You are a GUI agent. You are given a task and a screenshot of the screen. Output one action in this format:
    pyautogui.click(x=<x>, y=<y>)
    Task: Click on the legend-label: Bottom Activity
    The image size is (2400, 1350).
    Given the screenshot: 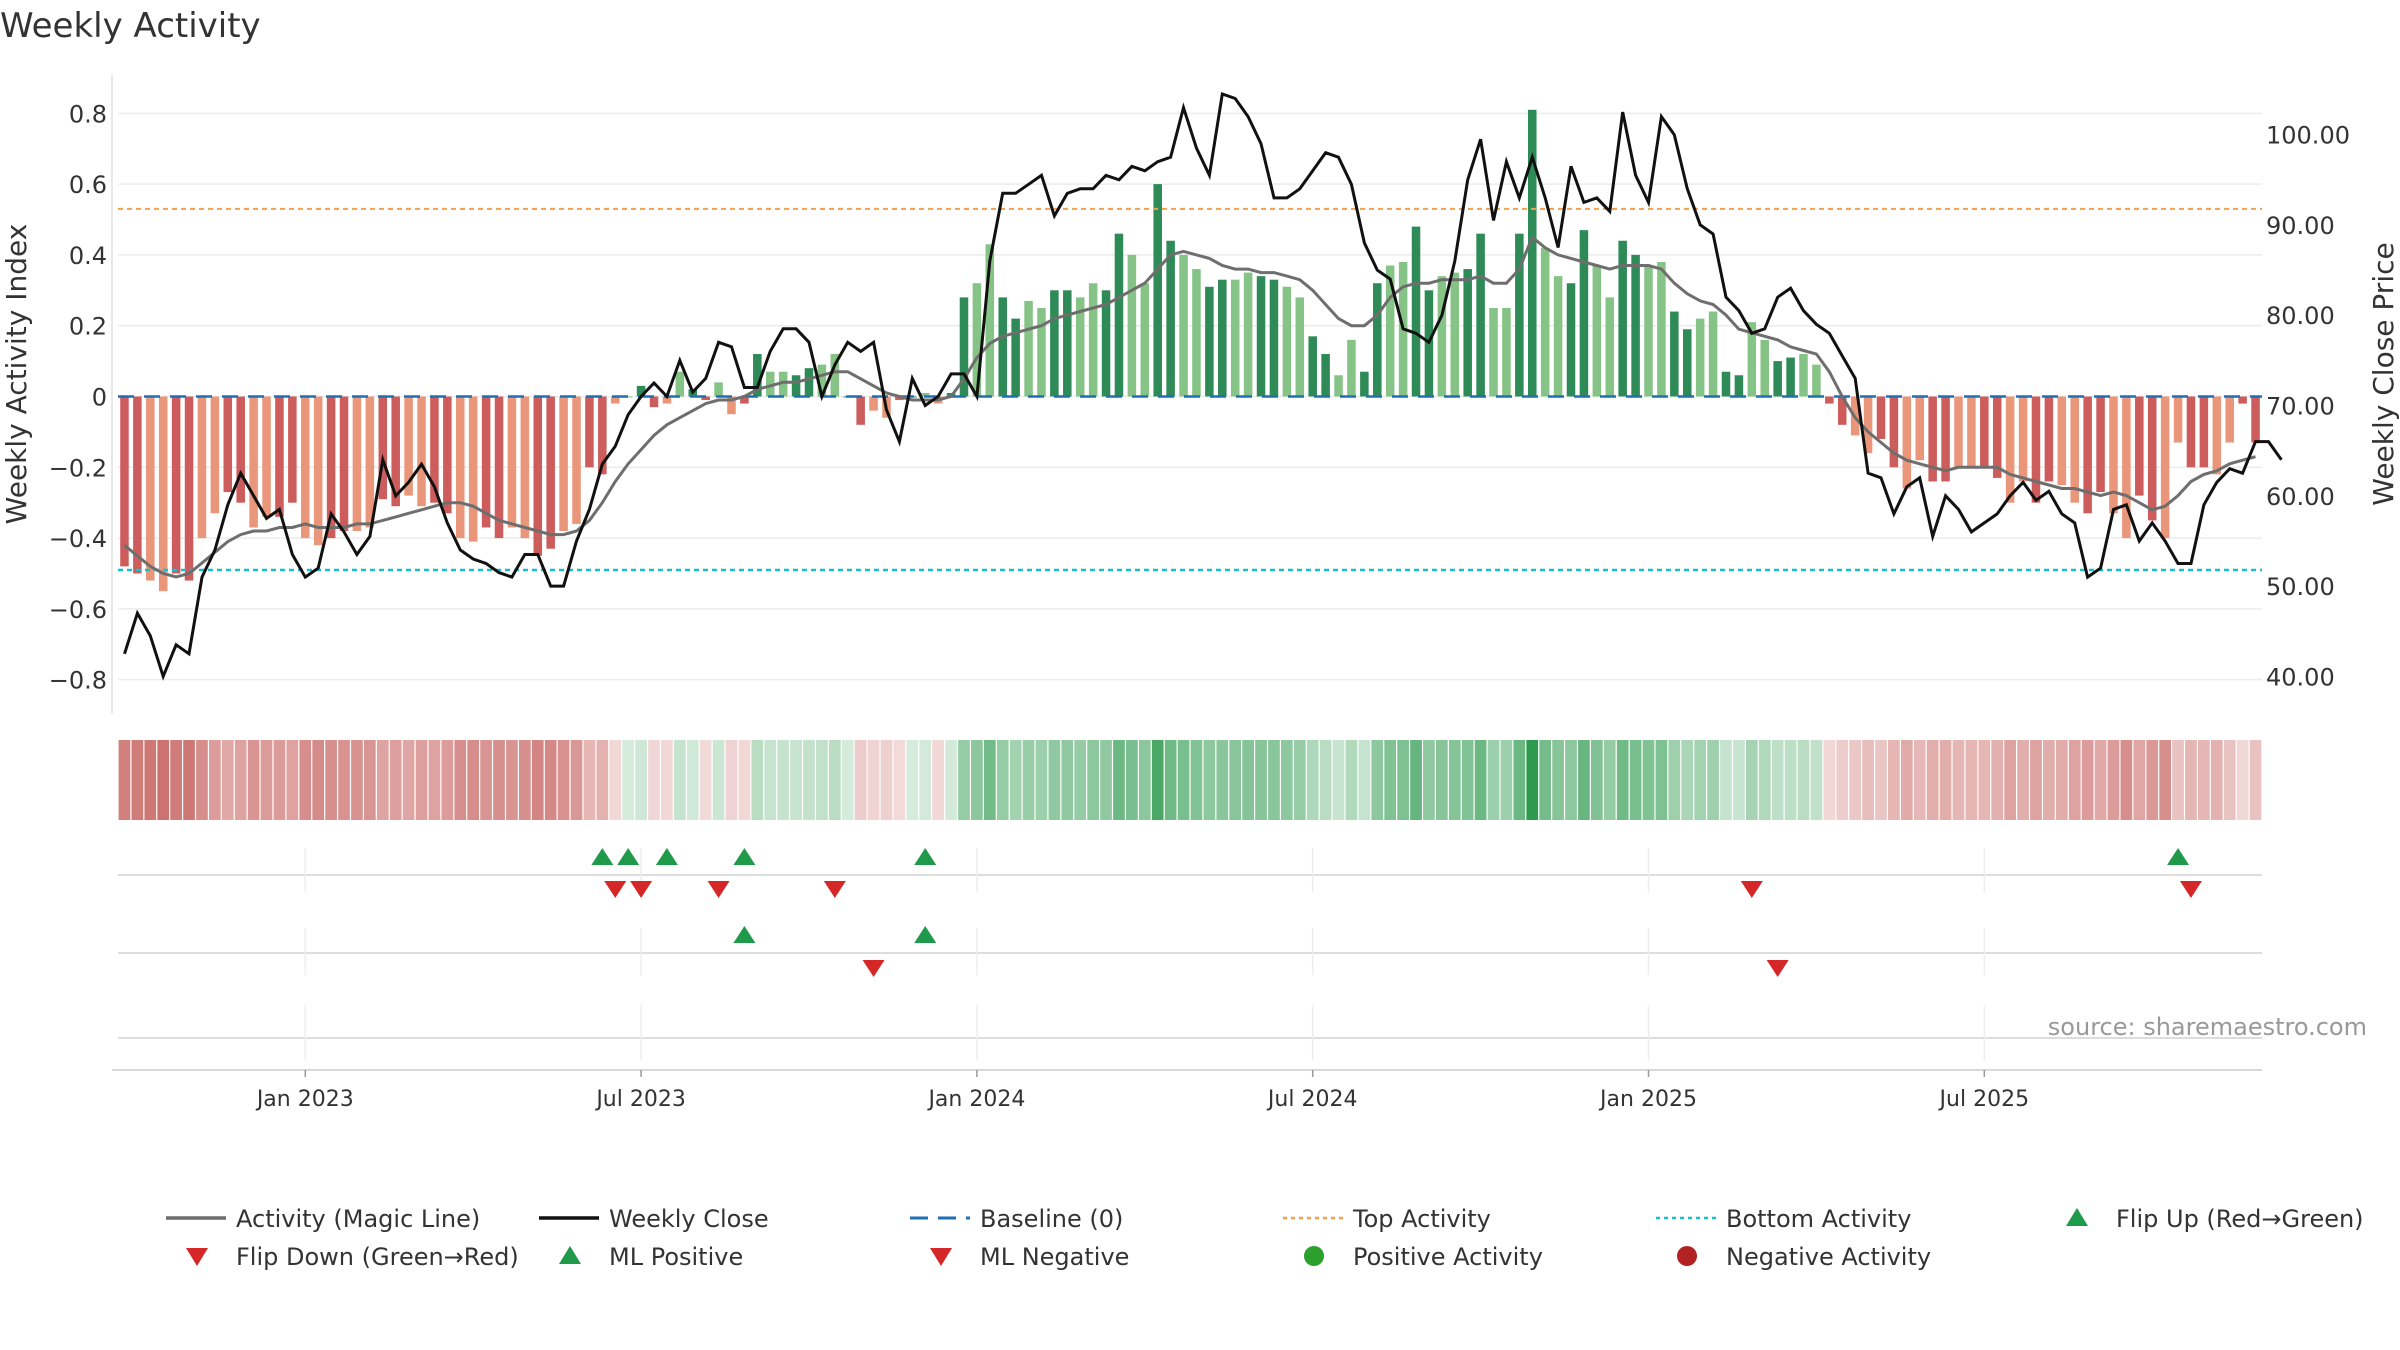 What is the action you would take?
    pyautogui.click(x=1818, y=1219)
    